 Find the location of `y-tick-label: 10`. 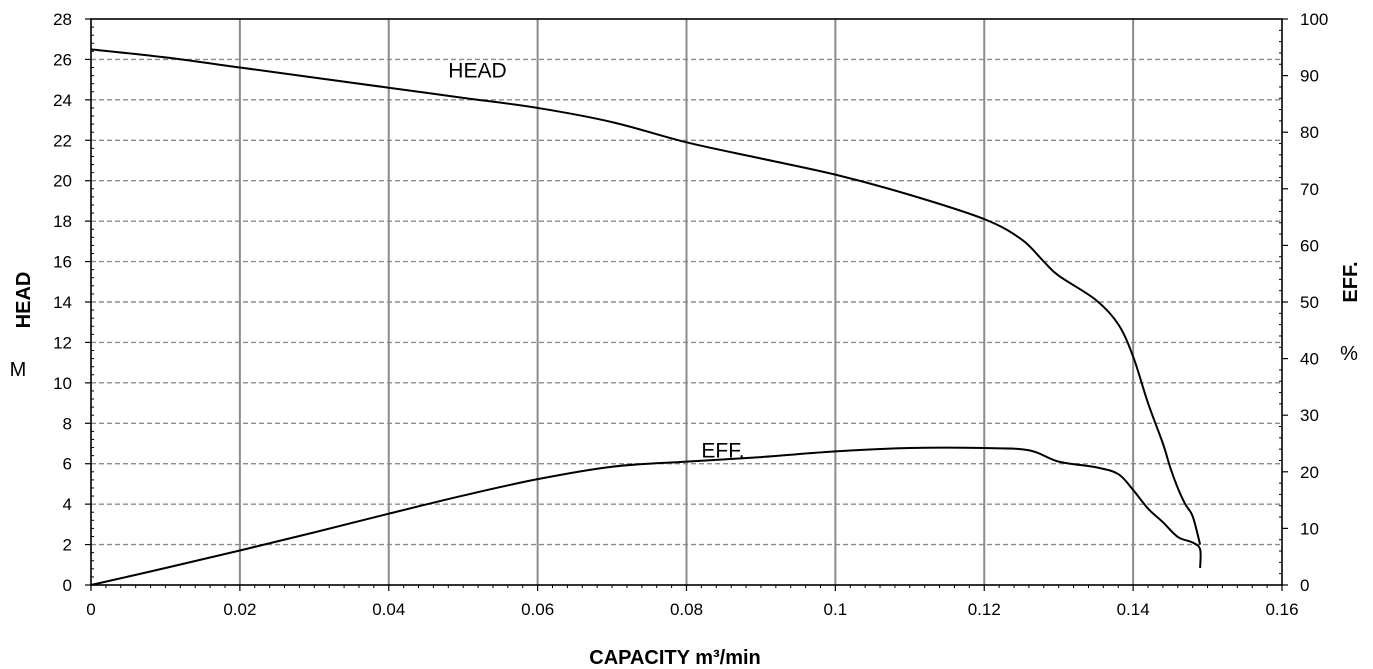

y-tick-label: 10 is located at coordinates (62, 383).